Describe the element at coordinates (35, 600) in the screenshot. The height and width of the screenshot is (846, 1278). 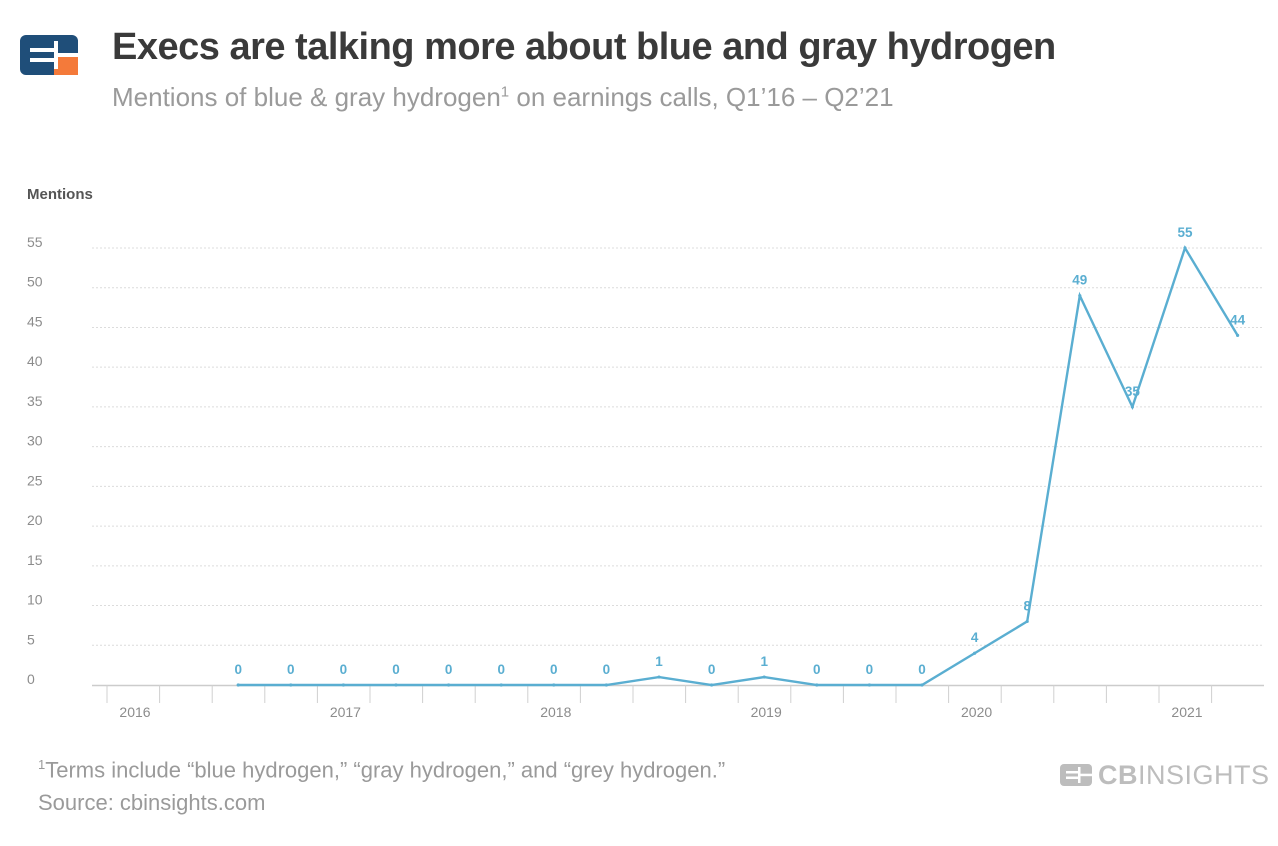
I see `y-tick-label: 10` at that location.